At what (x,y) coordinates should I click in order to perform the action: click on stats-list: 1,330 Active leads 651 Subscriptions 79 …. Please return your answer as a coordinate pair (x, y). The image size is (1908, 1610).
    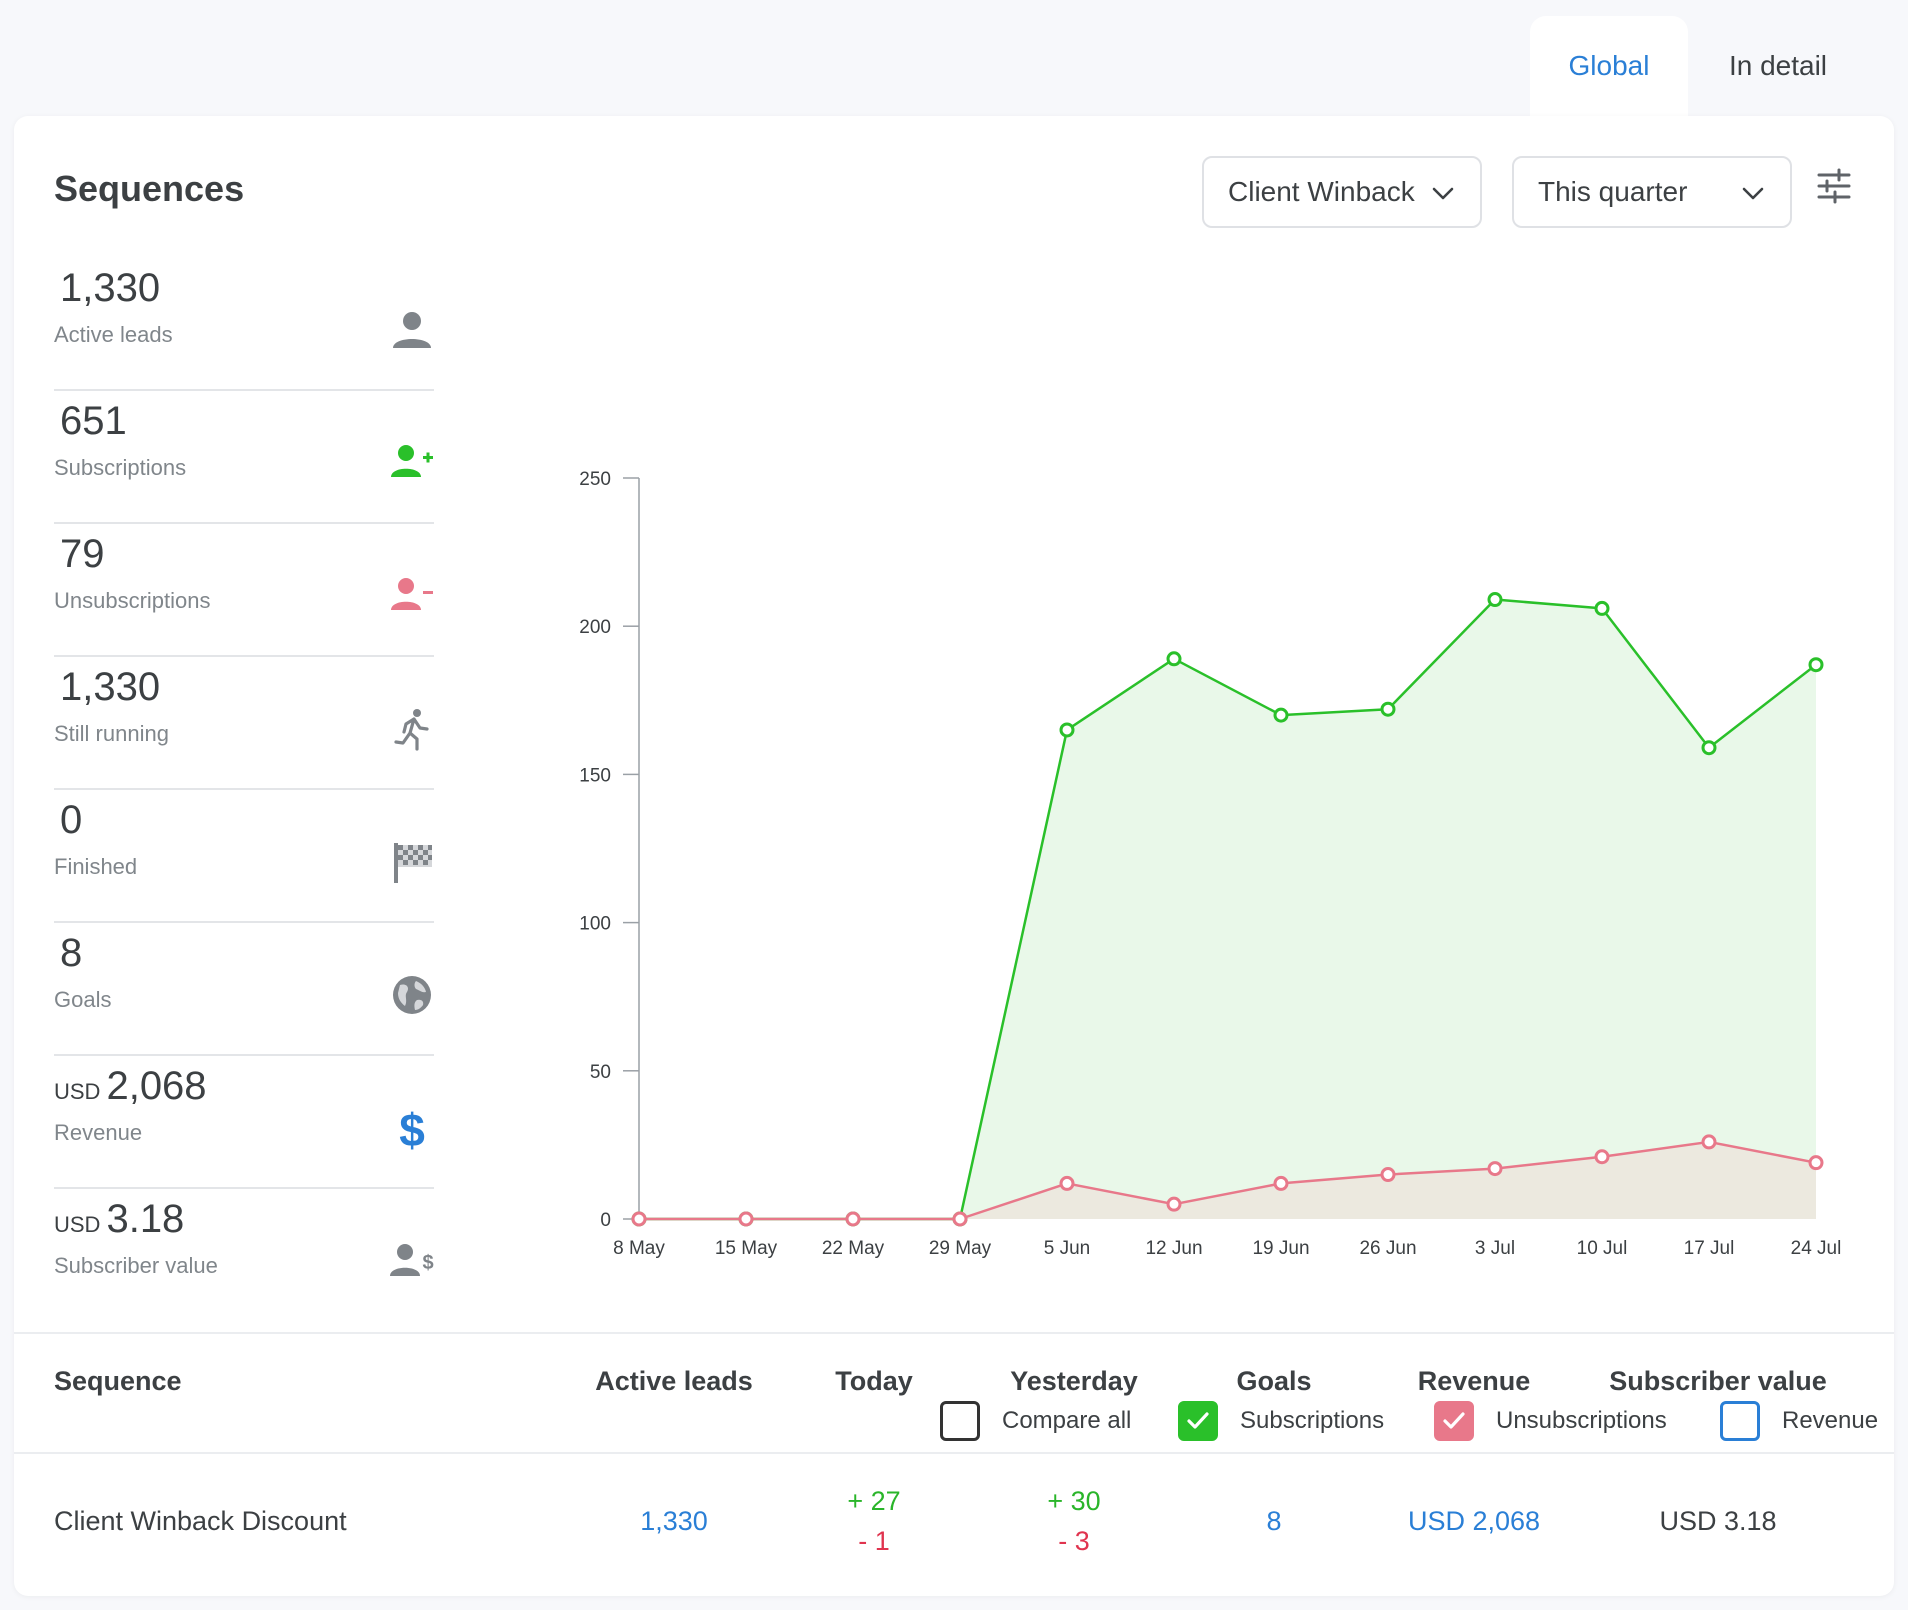
    Looking at the image, I should click on (244, 790).